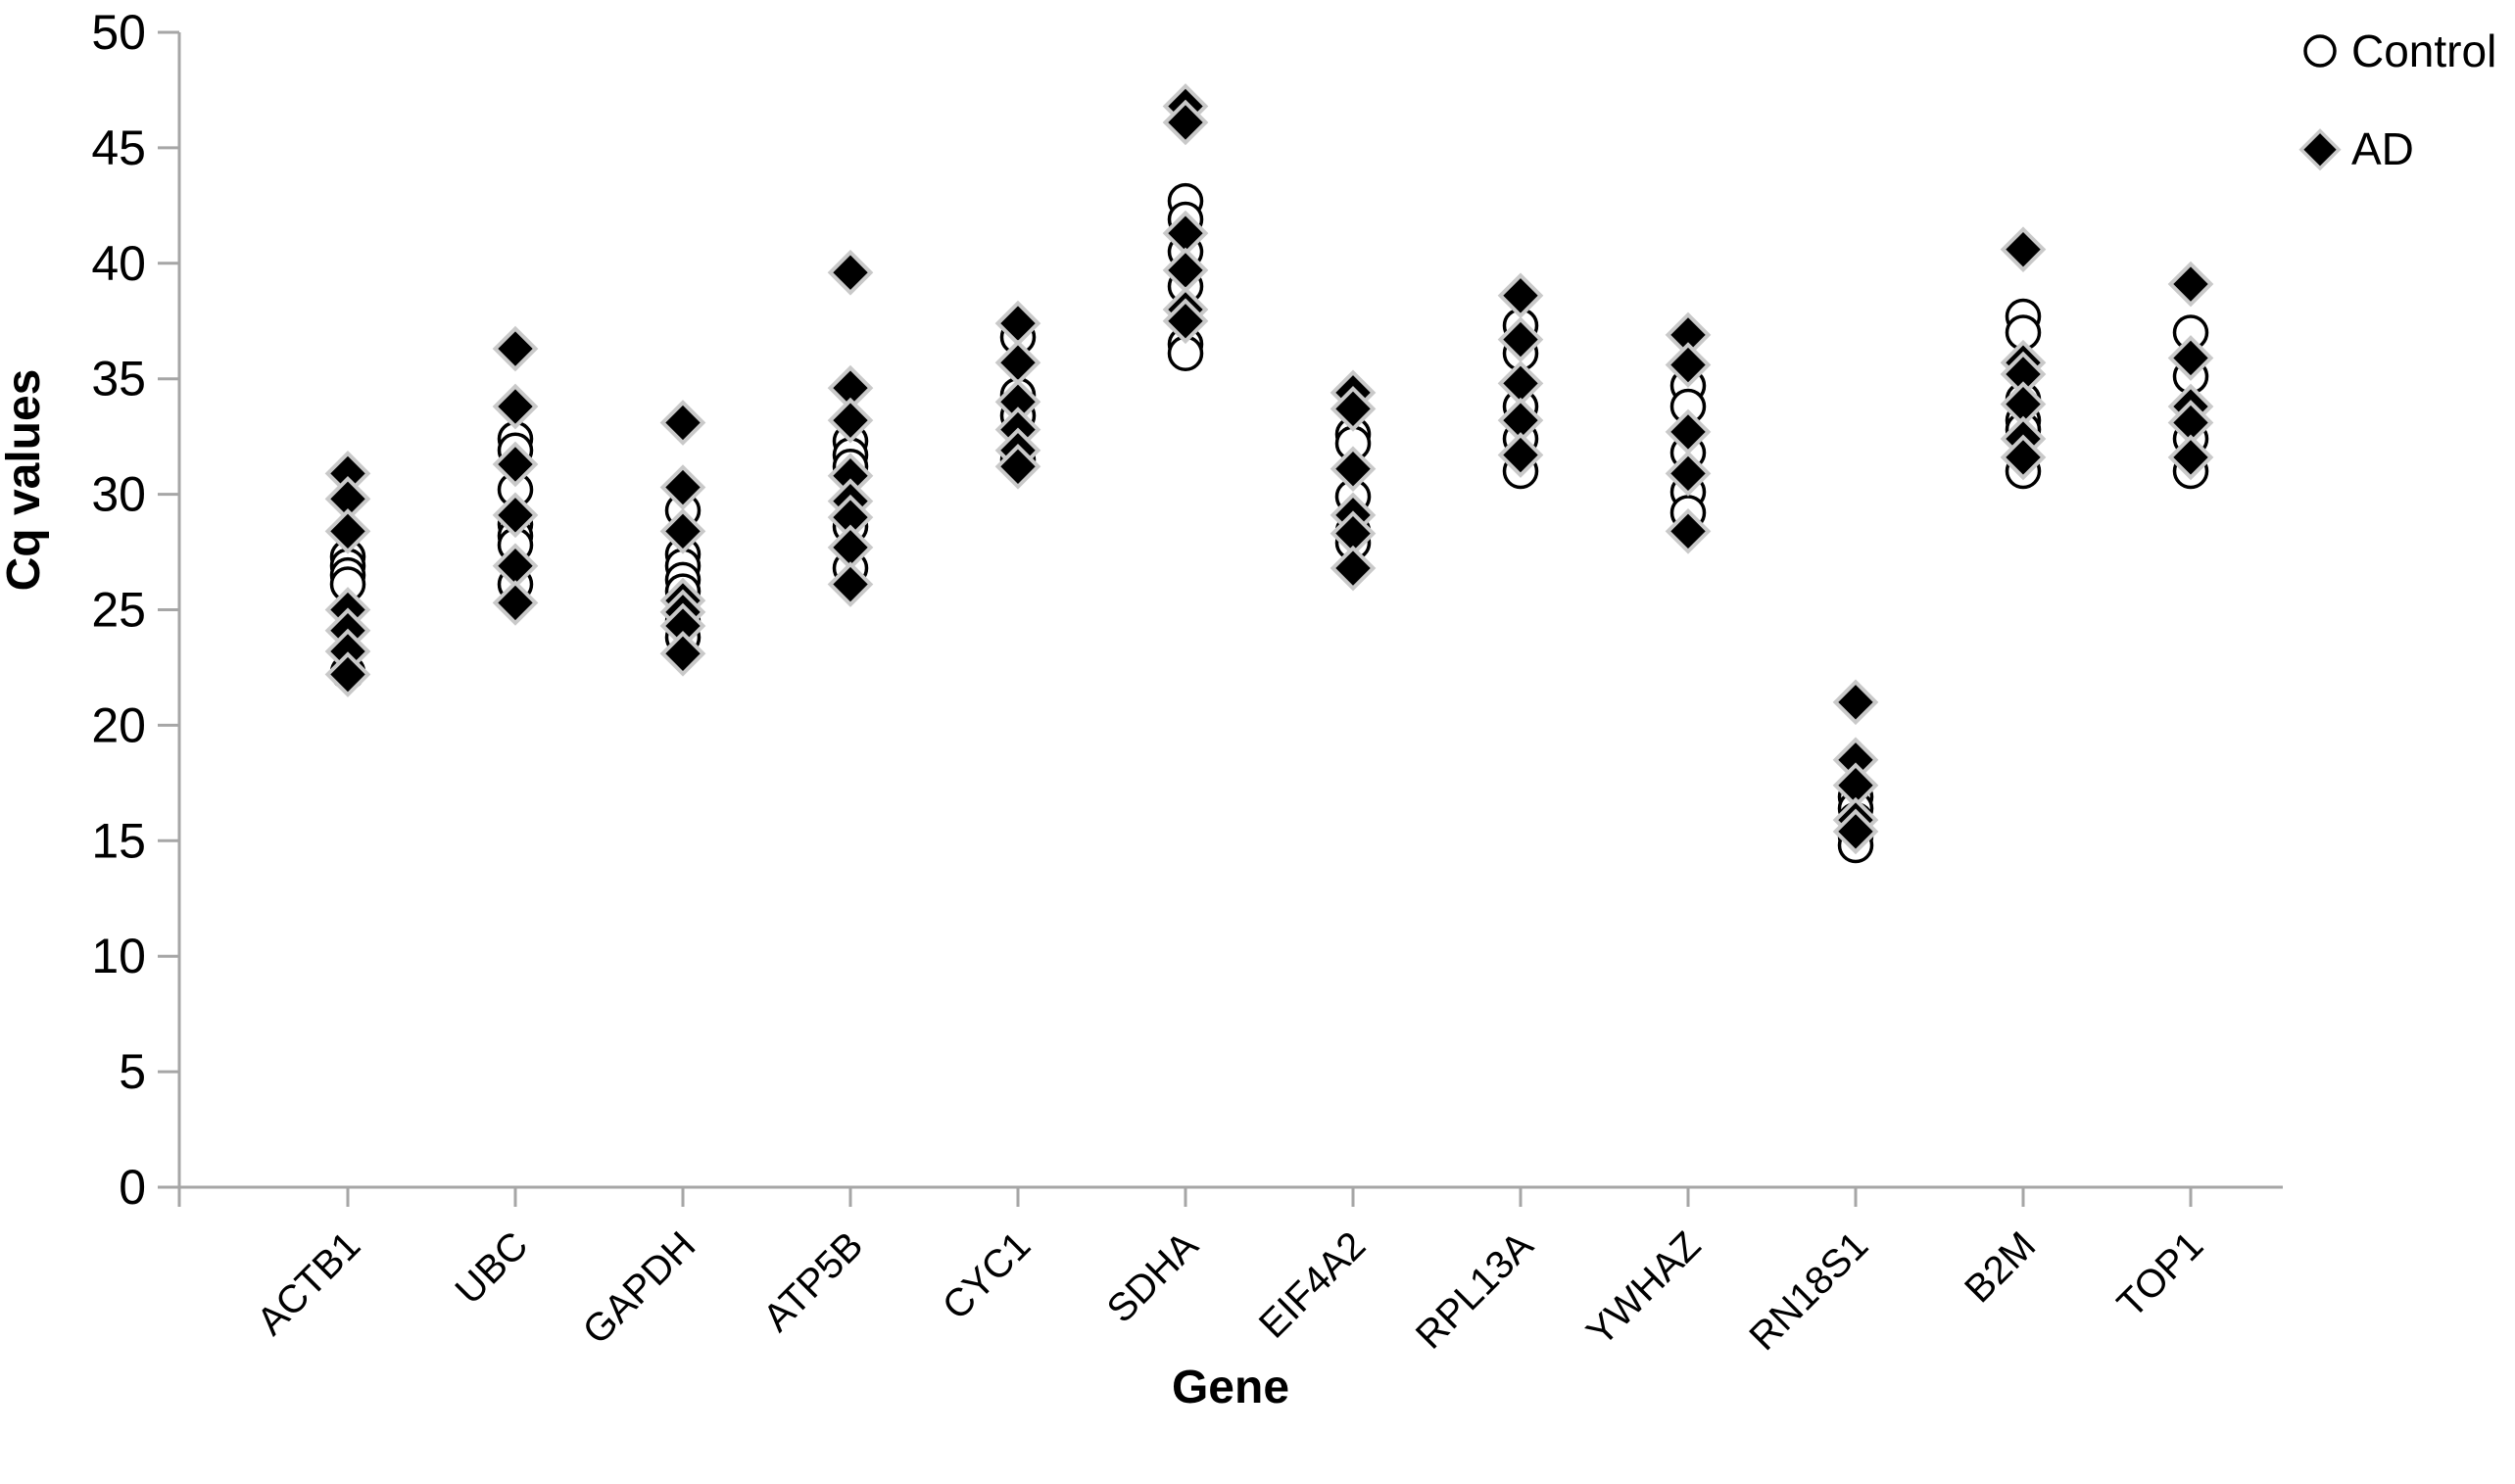 The width and height of the screenshot is (2515, 1484). I want to click on y-tick-label: 15, so click(118, 840).